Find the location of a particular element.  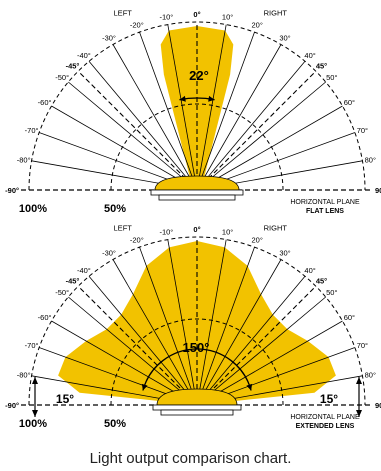

lens-type-label: EXTENDED LENS is located at coordinates (325, 426).